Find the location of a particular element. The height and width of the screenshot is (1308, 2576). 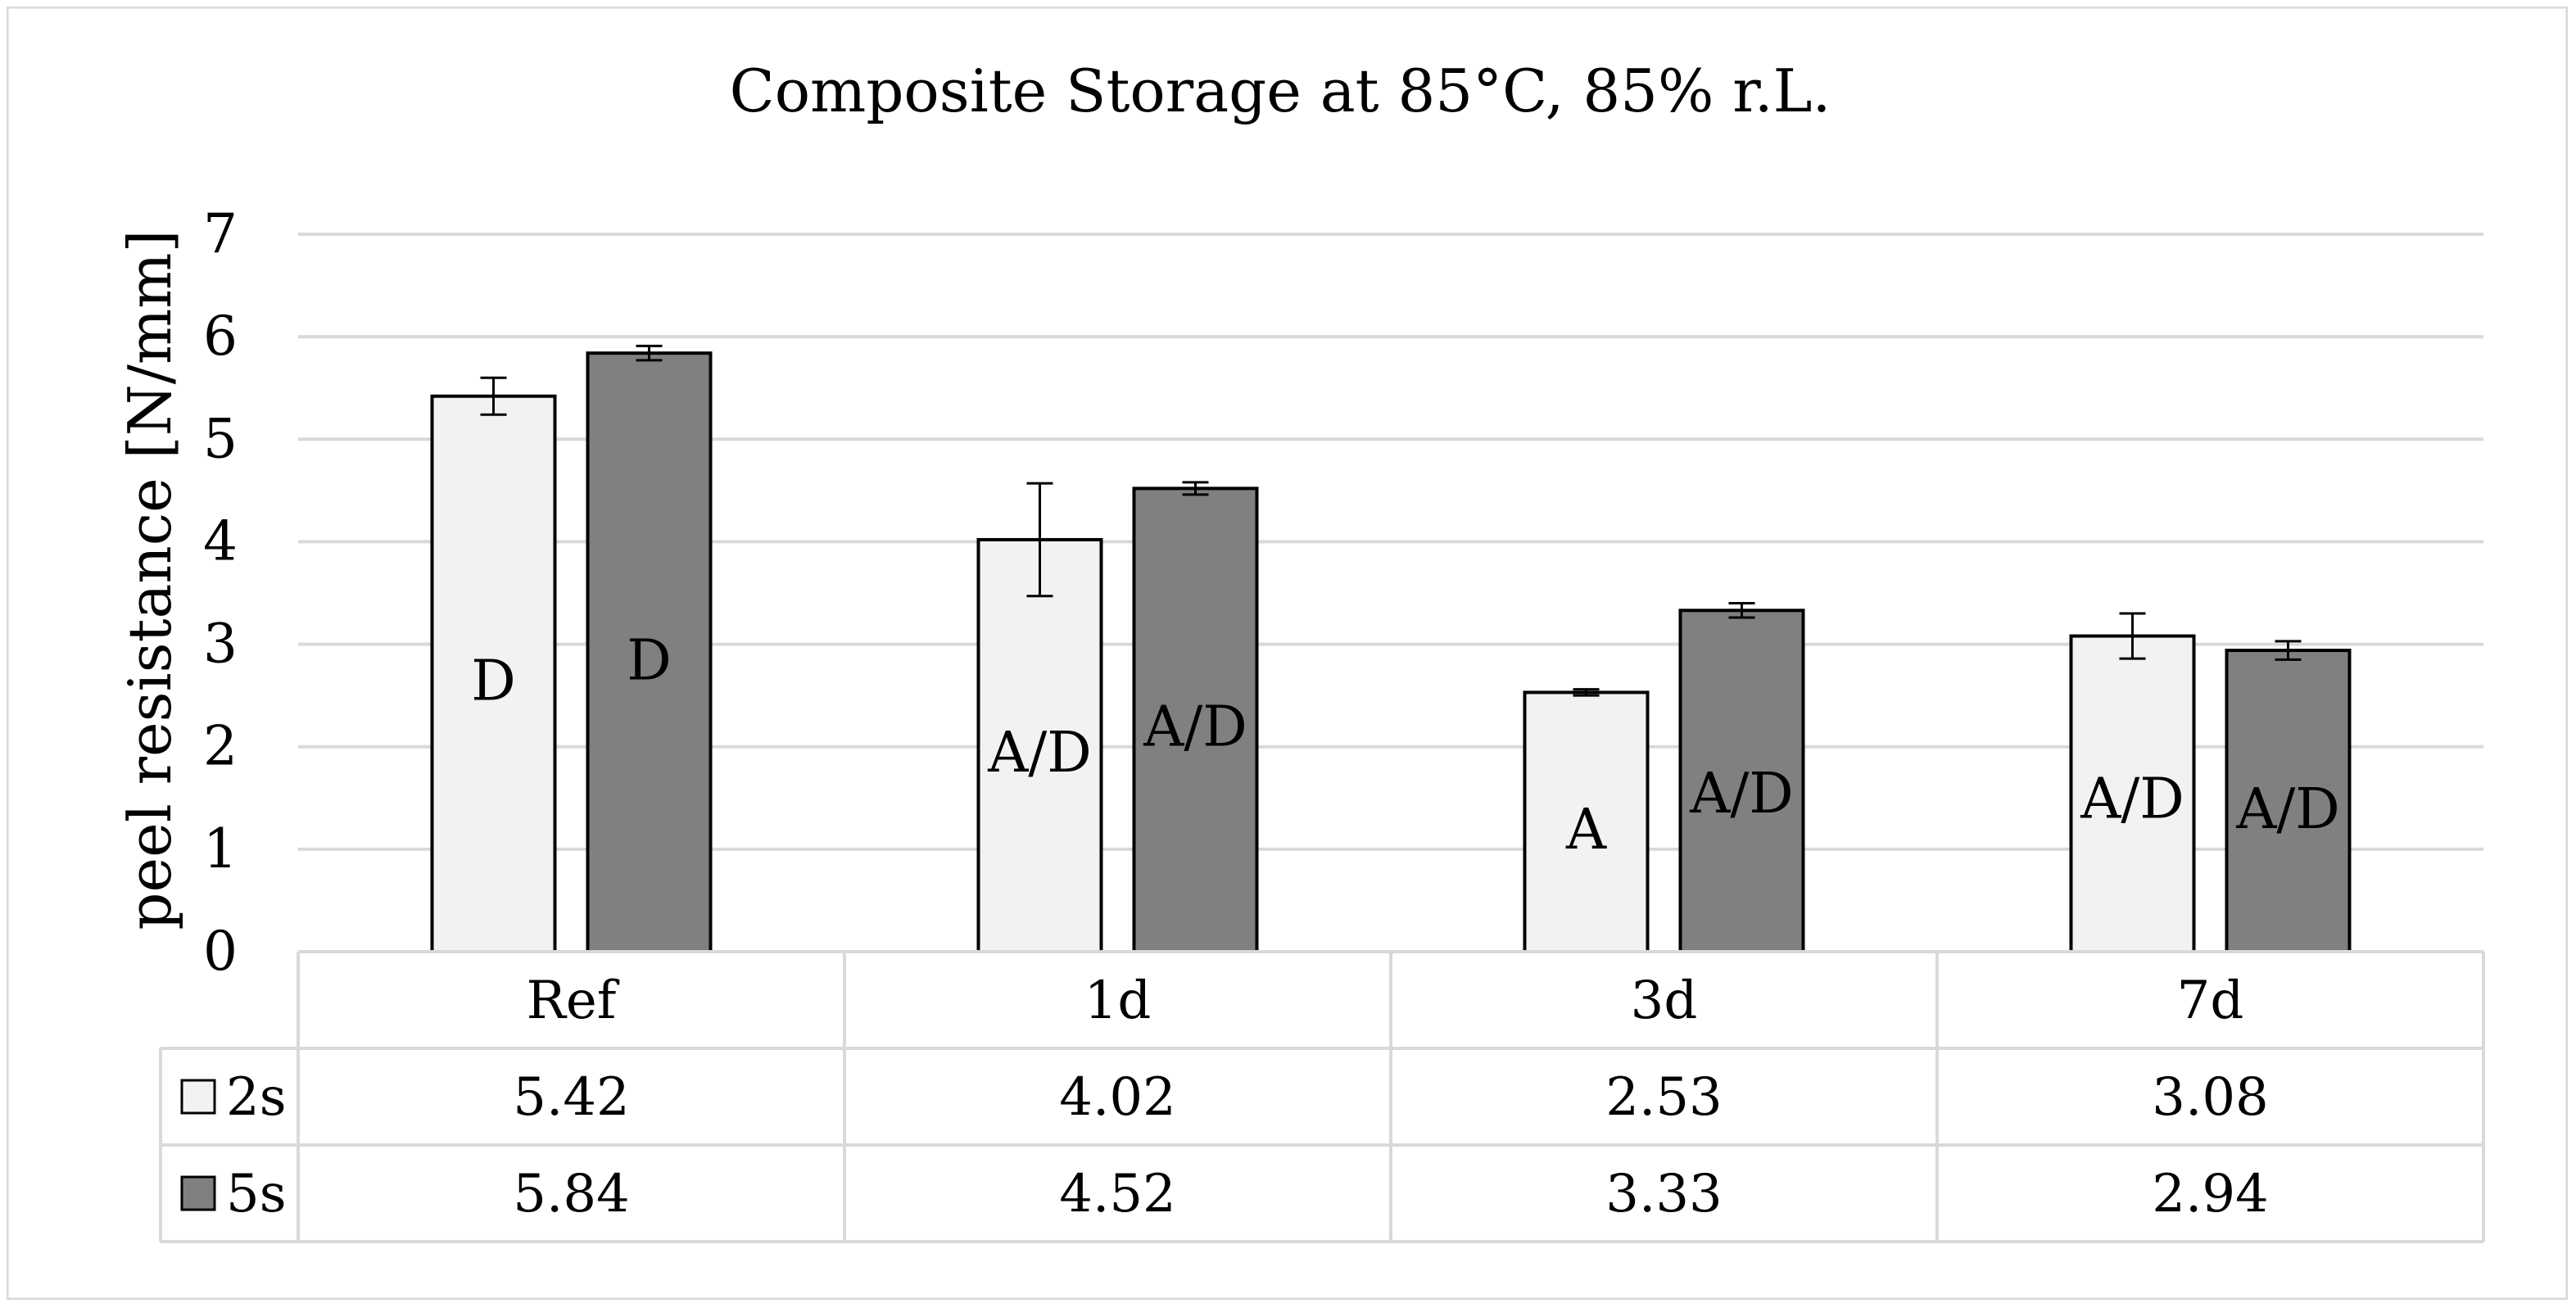

table-value: 5.42 is located at coordinates (571, 1097).